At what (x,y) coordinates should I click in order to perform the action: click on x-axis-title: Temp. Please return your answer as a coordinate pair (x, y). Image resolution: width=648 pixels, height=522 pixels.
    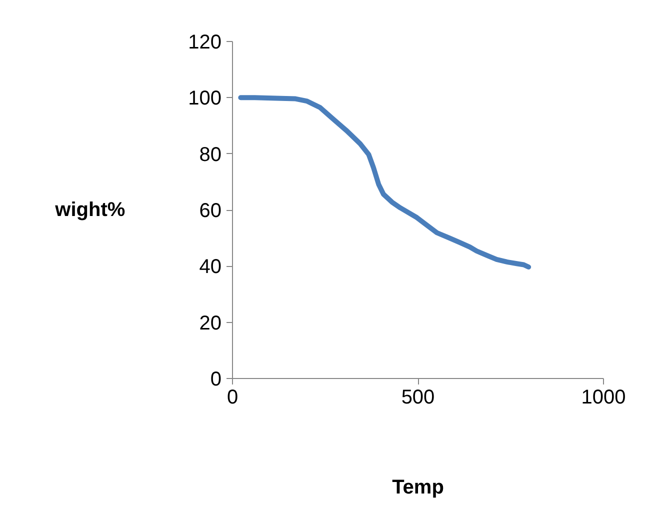
    Looking at the image, I should click on (418, 487).